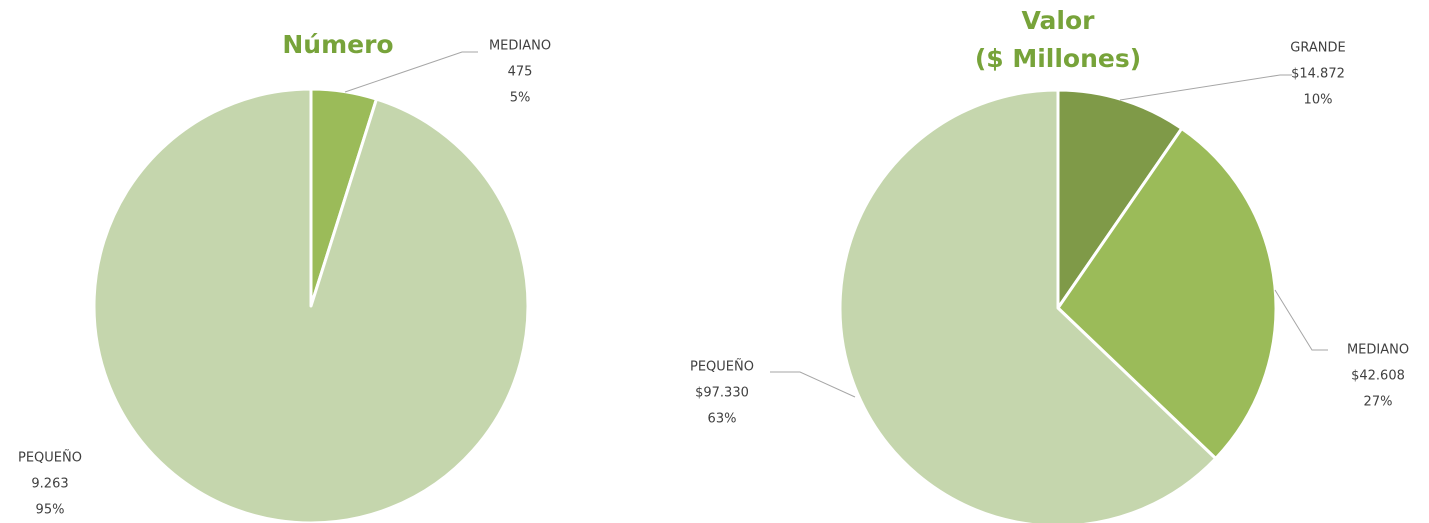  I want to click on value-label: $14.872, so click(1318, 74).